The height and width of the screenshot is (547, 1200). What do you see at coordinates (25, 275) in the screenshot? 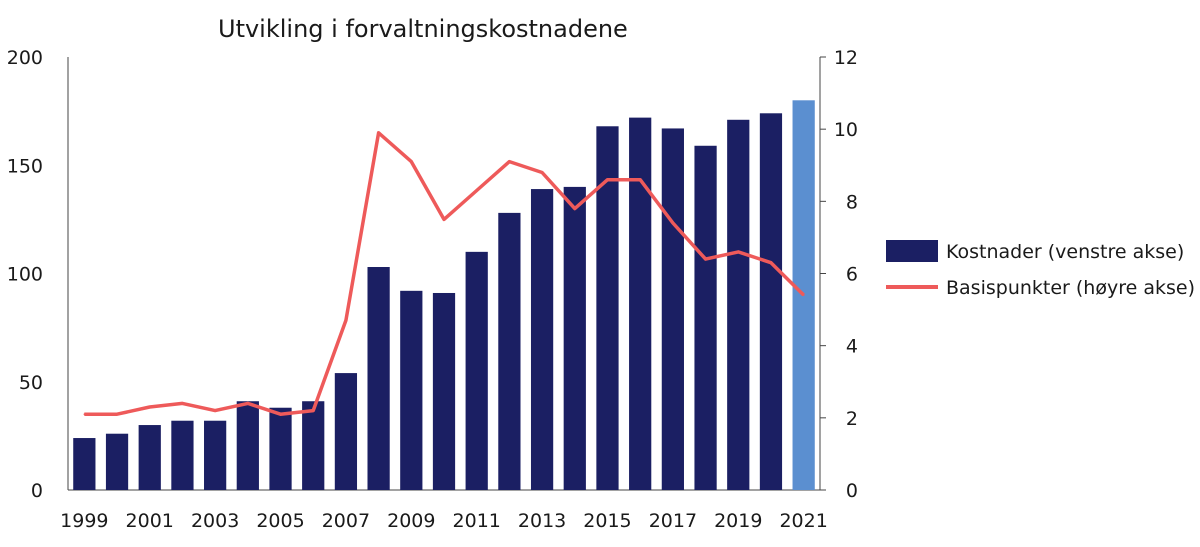
I see `y-left-tick-label: 100` at bounding box center [25, 275].